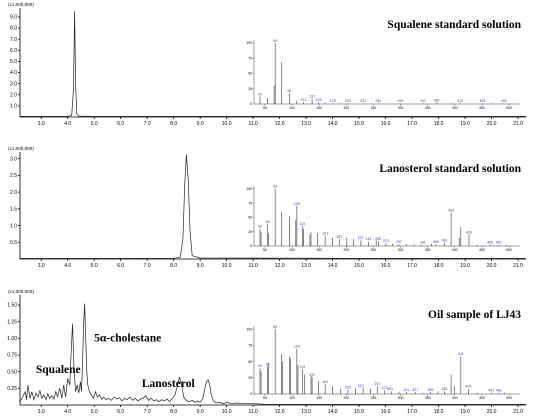 This screenshot has width=550, height=417. Describe the element at coordinates (13, 62) in the screenshot. I see `y-tick-label: 5.0` at that location.